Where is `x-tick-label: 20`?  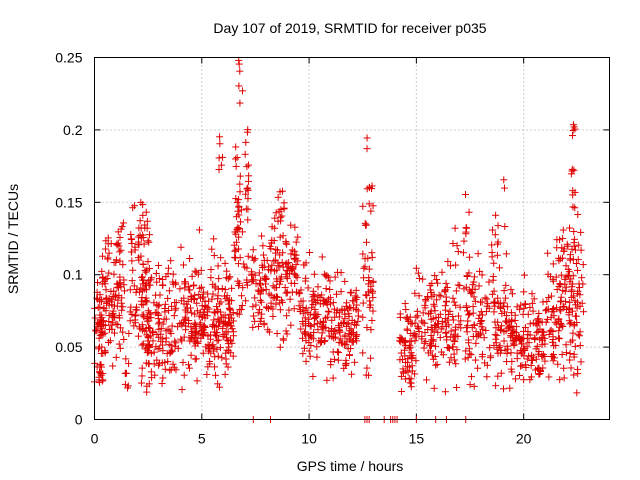 x-tick-label: 20 is located at coordinates (524, 439).